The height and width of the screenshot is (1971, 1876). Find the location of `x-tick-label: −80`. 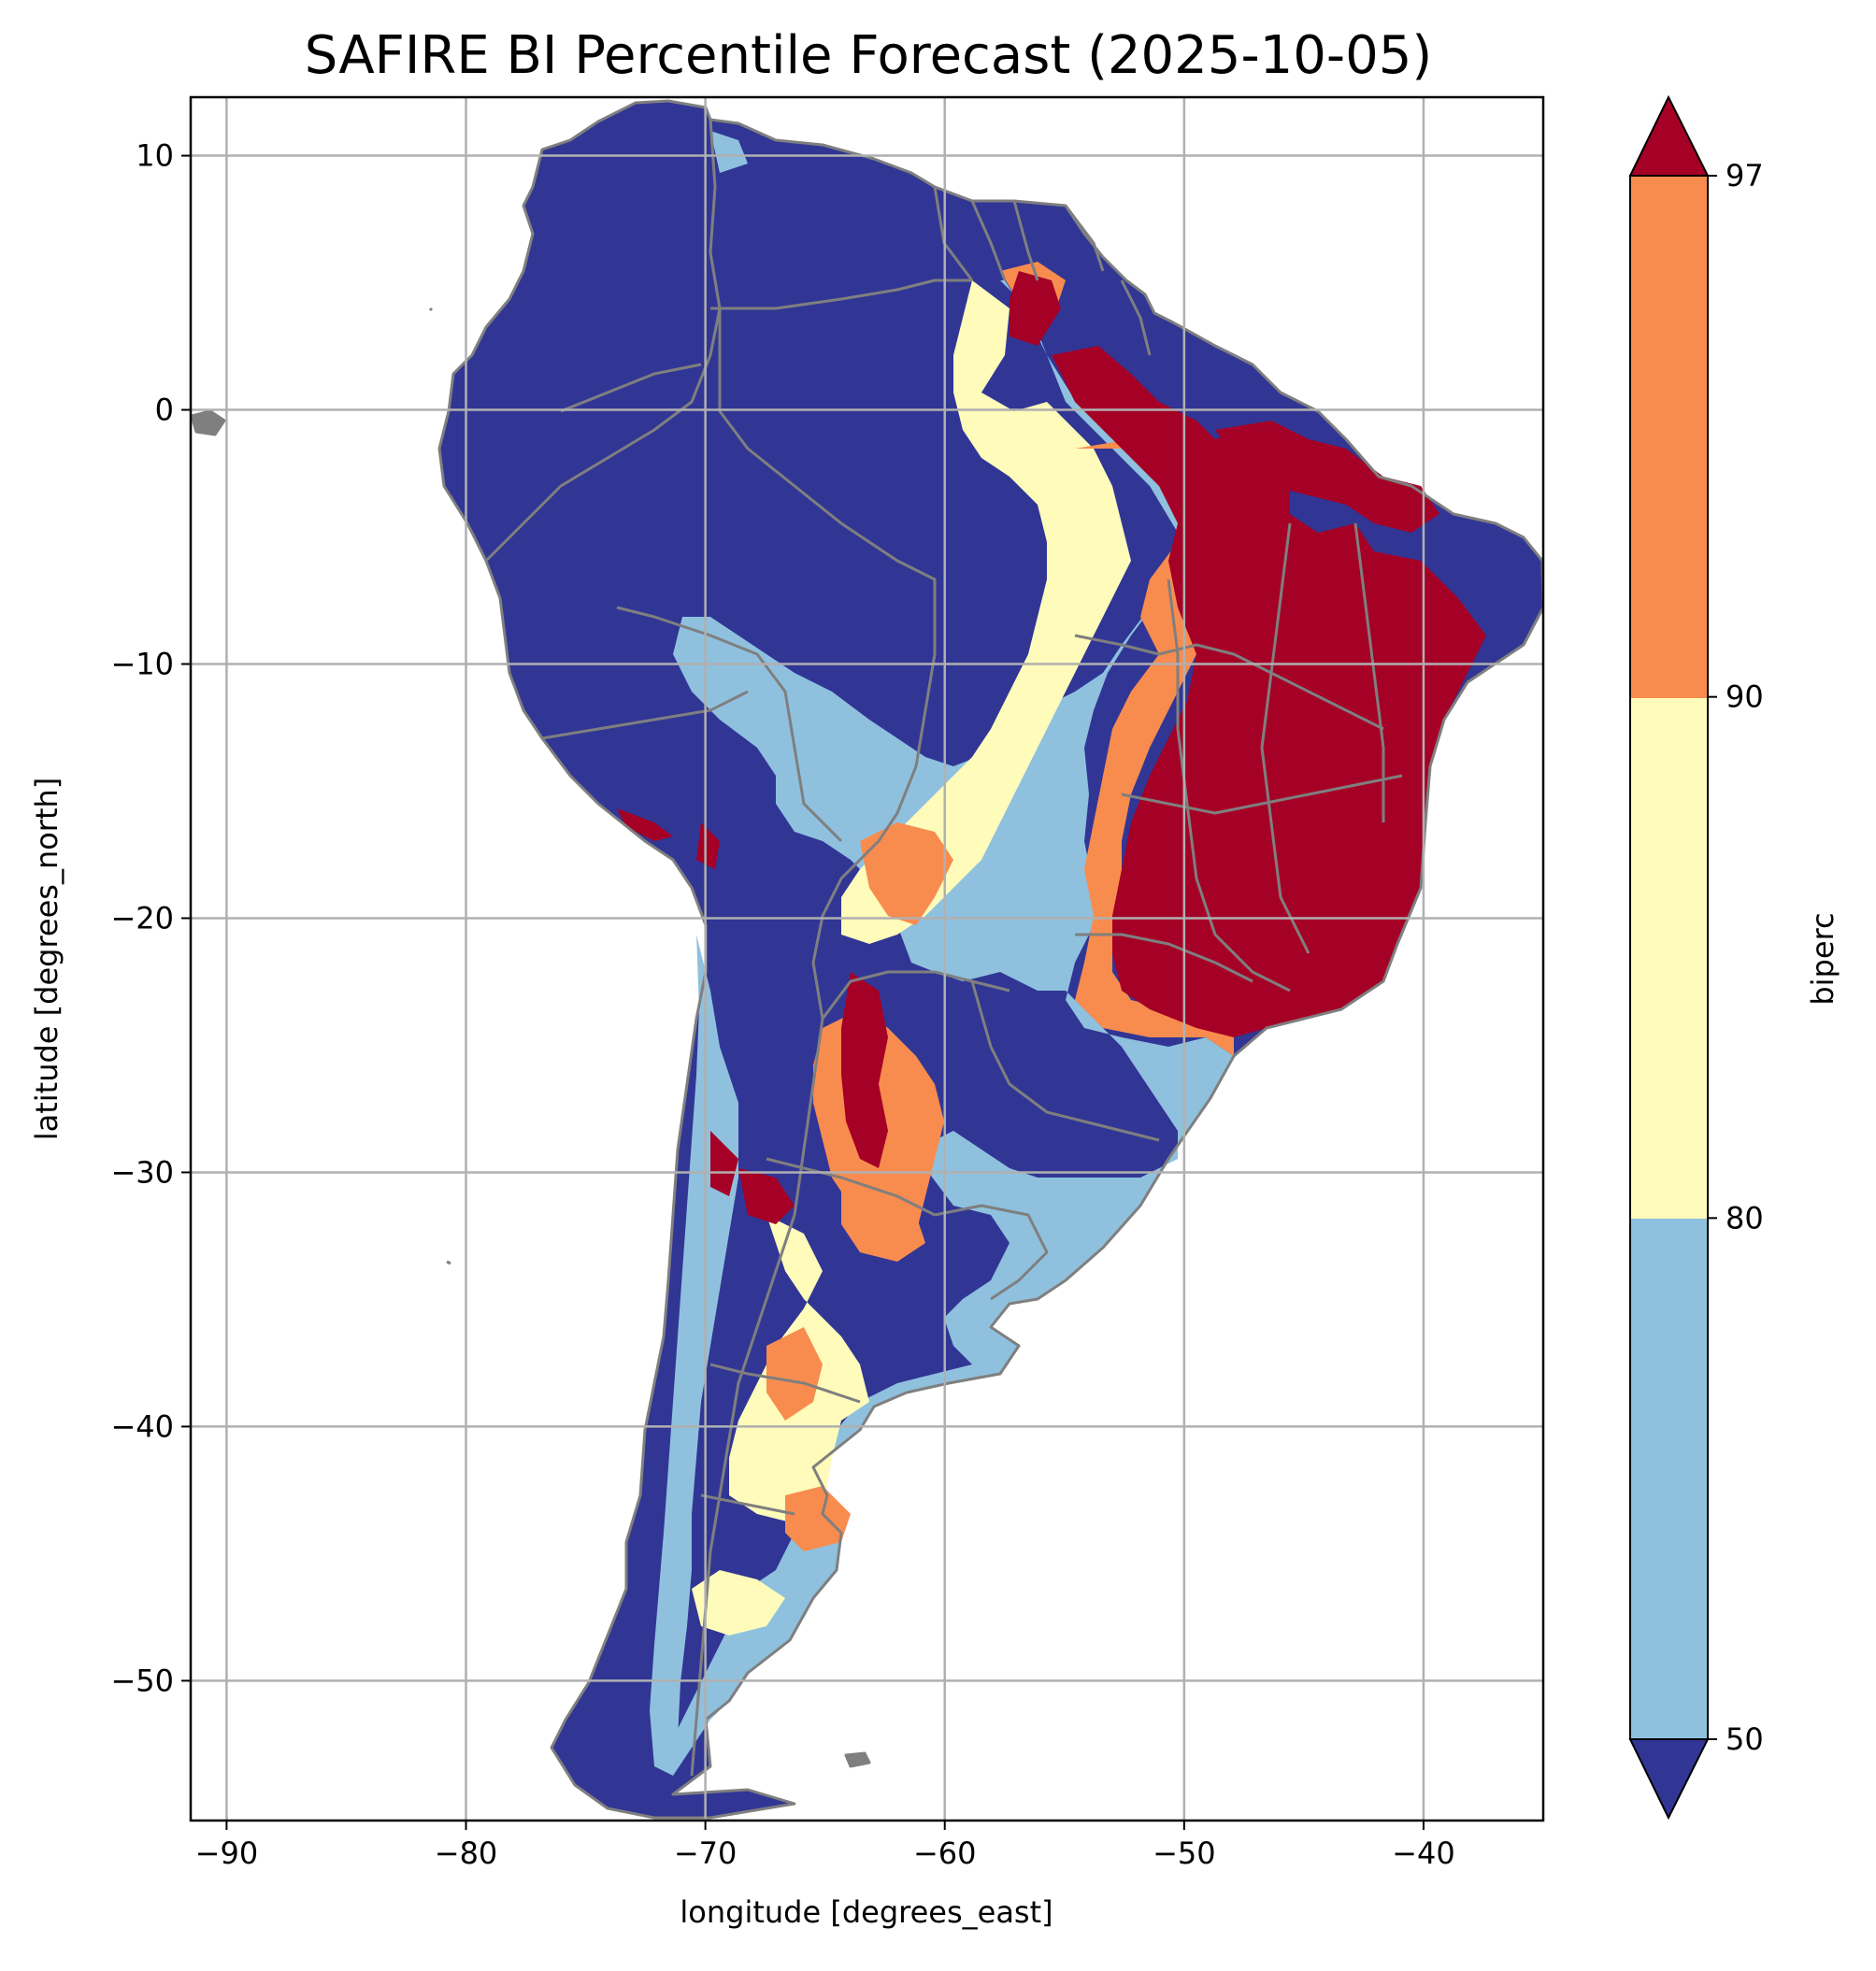

x-tick-label: −80 is located at coordinates (467, 1853).